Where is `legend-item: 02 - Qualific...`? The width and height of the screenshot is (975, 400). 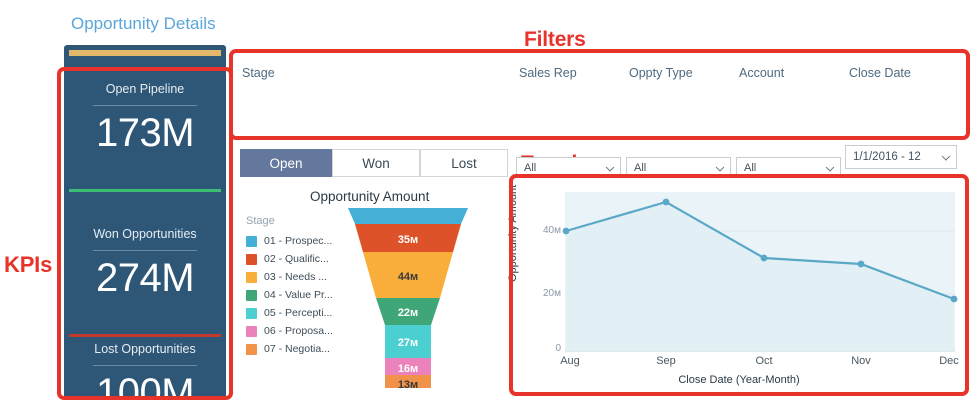
legend-item: 02 - Qualific... is located at coordinates (289, 259).